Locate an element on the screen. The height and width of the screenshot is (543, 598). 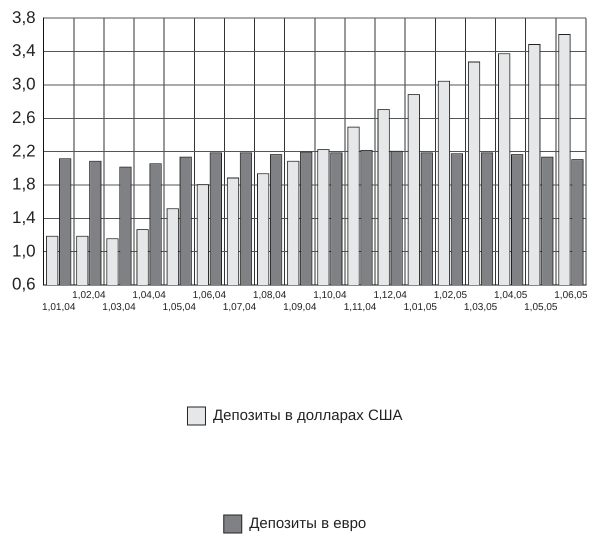
x-tick-label: 1,09,04 is located at coordinates (300, 307).